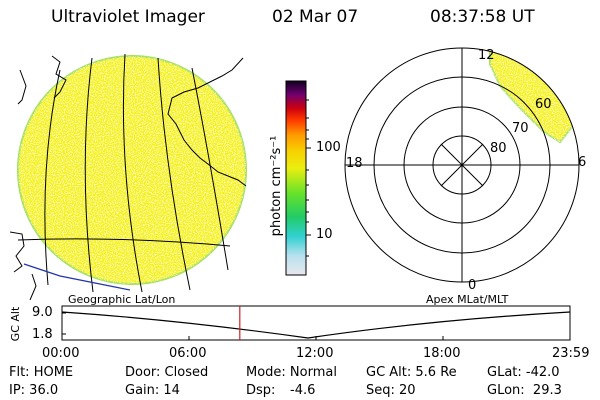 This screenshot has height=400, width=600. Describe the element at coordinates (571, 353) in the screenshot. I see `x-tick-2359: 23:59` at that location.